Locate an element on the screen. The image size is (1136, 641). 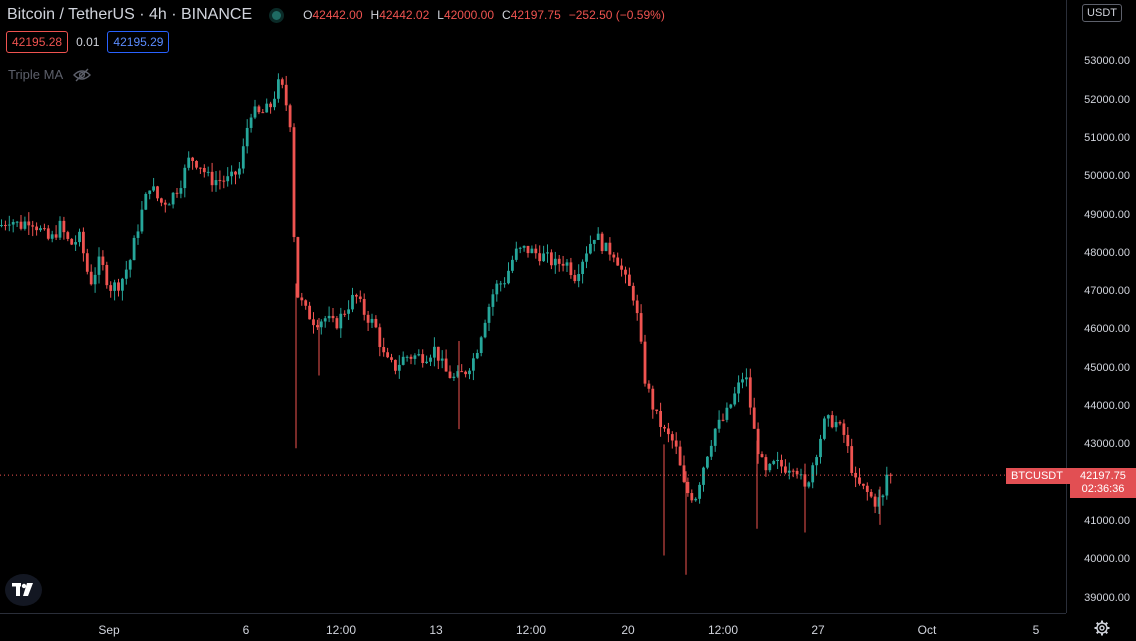
buy-price-button: 42195.29 is located at coordinates (138, 42).